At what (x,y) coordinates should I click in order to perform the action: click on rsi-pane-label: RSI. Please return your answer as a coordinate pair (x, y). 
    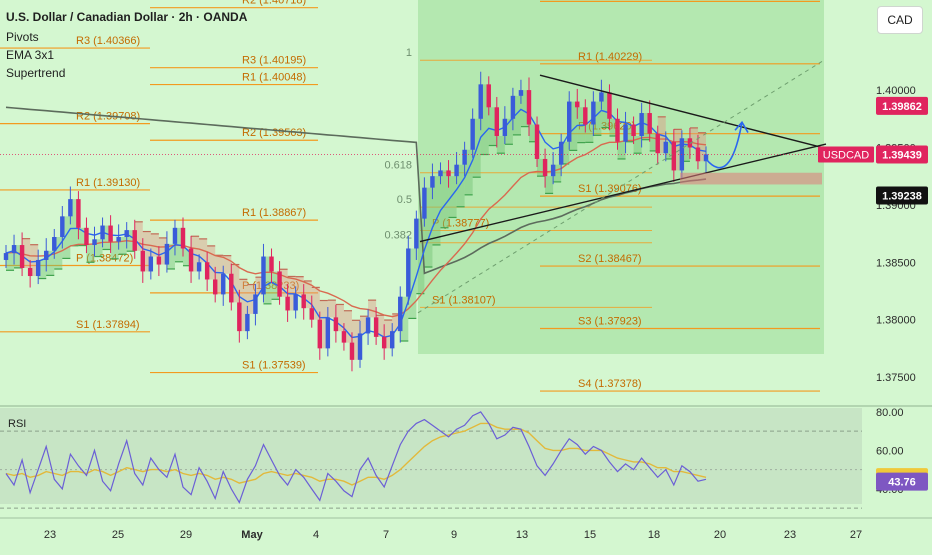
    Looking at the image, I should click on (17, 424).